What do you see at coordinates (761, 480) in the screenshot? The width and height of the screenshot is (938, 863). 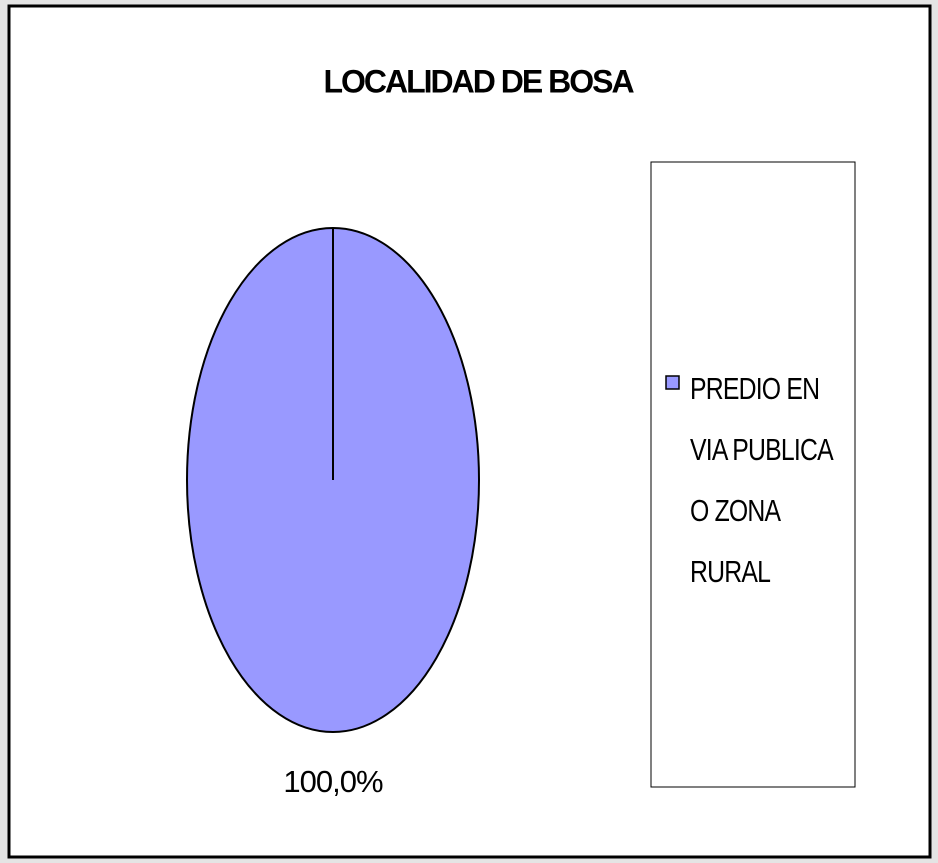 I see `legend-label: PREDIO EN VIA PUBLICA O ZONA RURAL` at bounding box center [761, 480].